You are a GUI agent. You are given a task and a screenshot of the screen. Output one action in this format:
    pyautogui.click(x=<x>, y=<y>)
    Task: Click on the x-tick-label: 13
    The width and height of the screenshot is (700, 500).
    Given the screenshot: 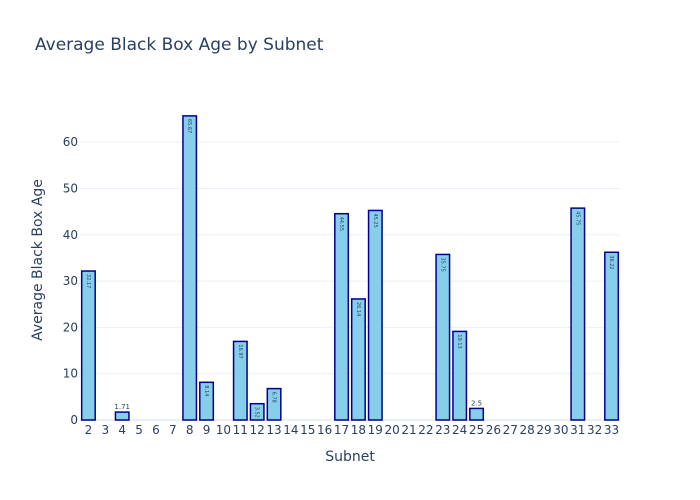 What is the action you would take?
    pyautogui.click(x=273, y=430)
    